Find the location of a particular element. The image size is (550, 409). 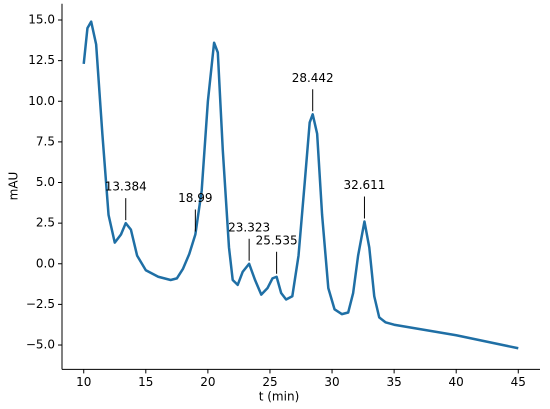

annotation: 13.384 is located at coordinates (126, 187).